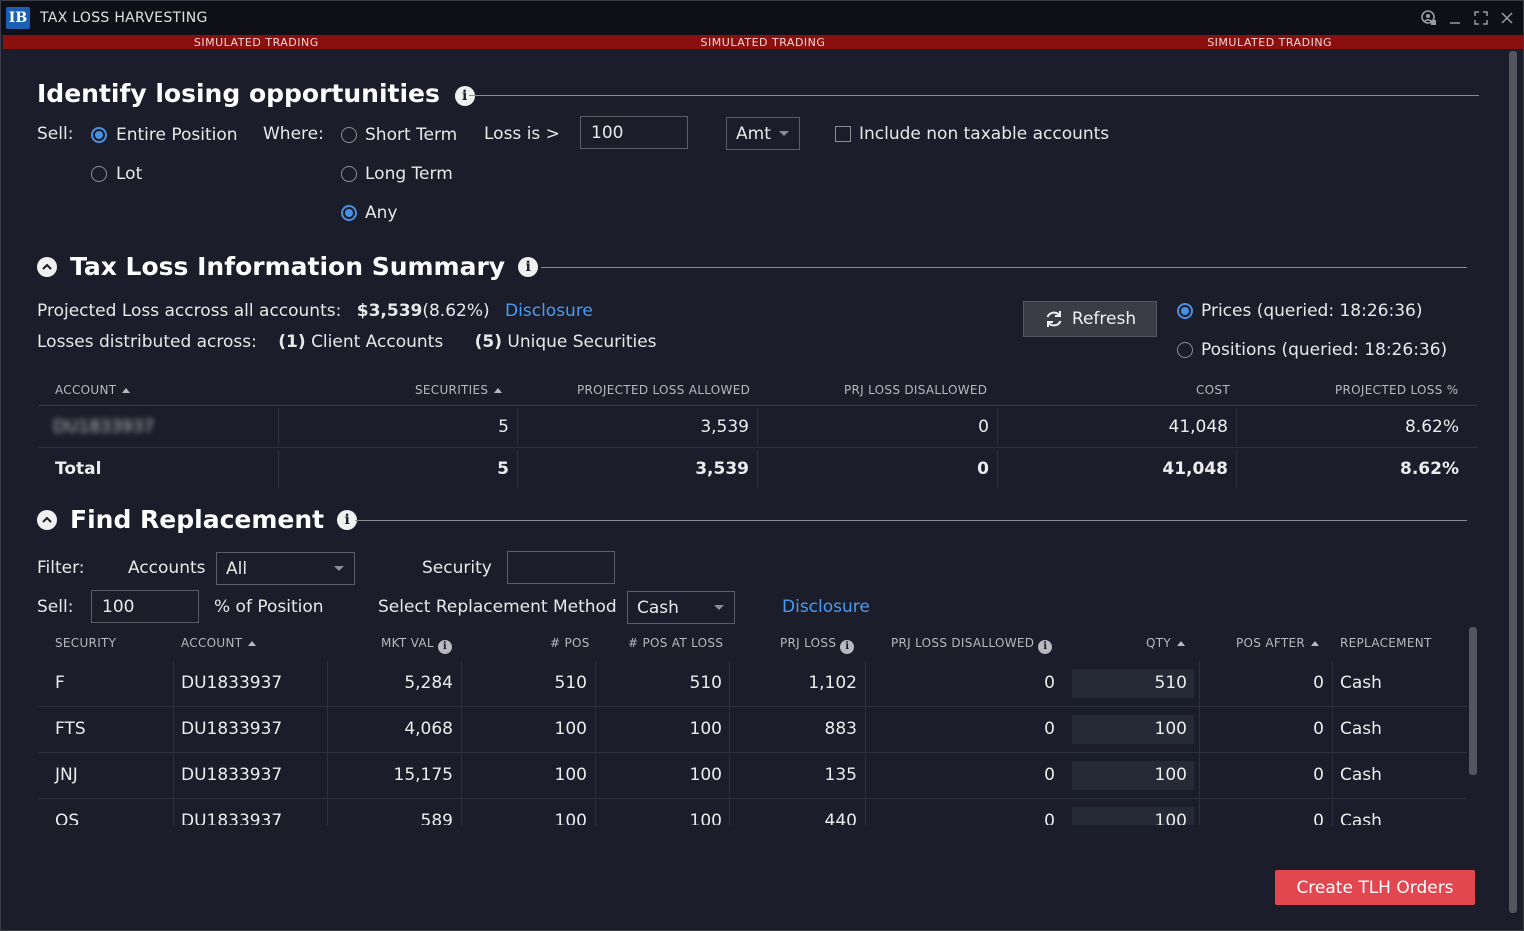 The height and width of the screenshot is (931, 1524). What do you see at coordinates (1397, 390) in the screenshot?
I see `col-header-projected-loss-pct: PROJECTED LOSS %` at bounding box center [1397, 390].